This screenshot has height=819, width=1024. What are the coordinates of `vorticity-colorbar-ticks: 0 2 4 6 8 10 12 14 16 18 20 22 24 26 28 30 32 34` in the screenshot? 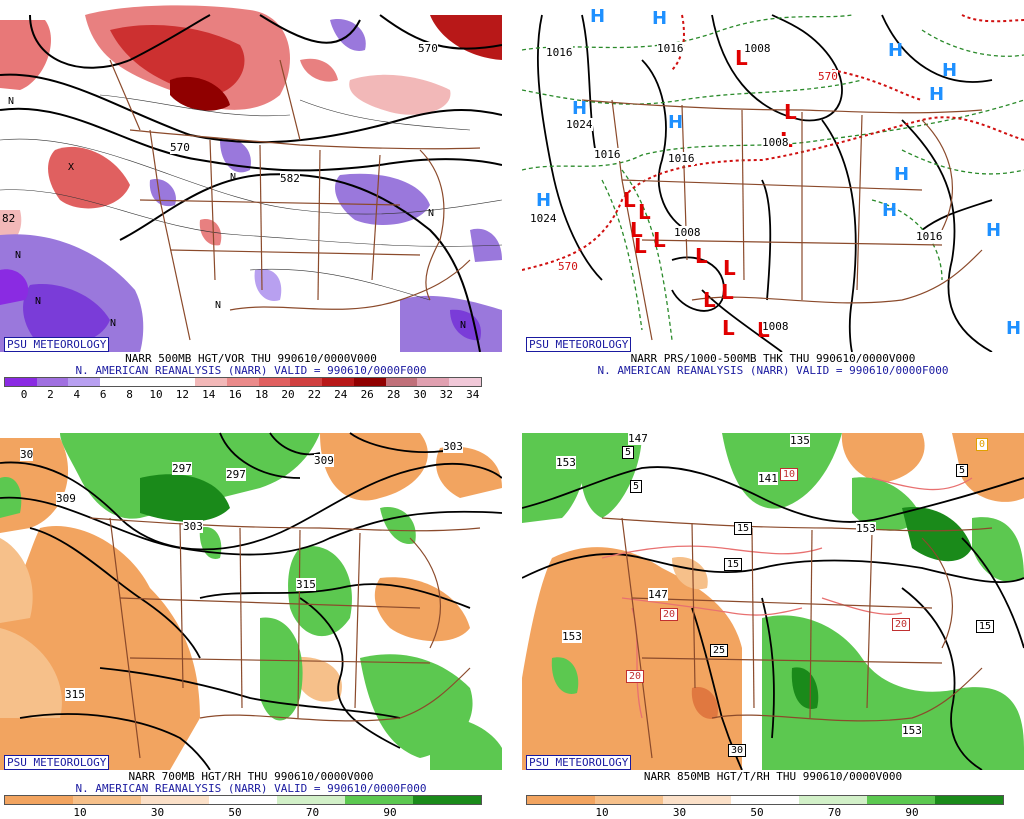 It's located at (242, 394).